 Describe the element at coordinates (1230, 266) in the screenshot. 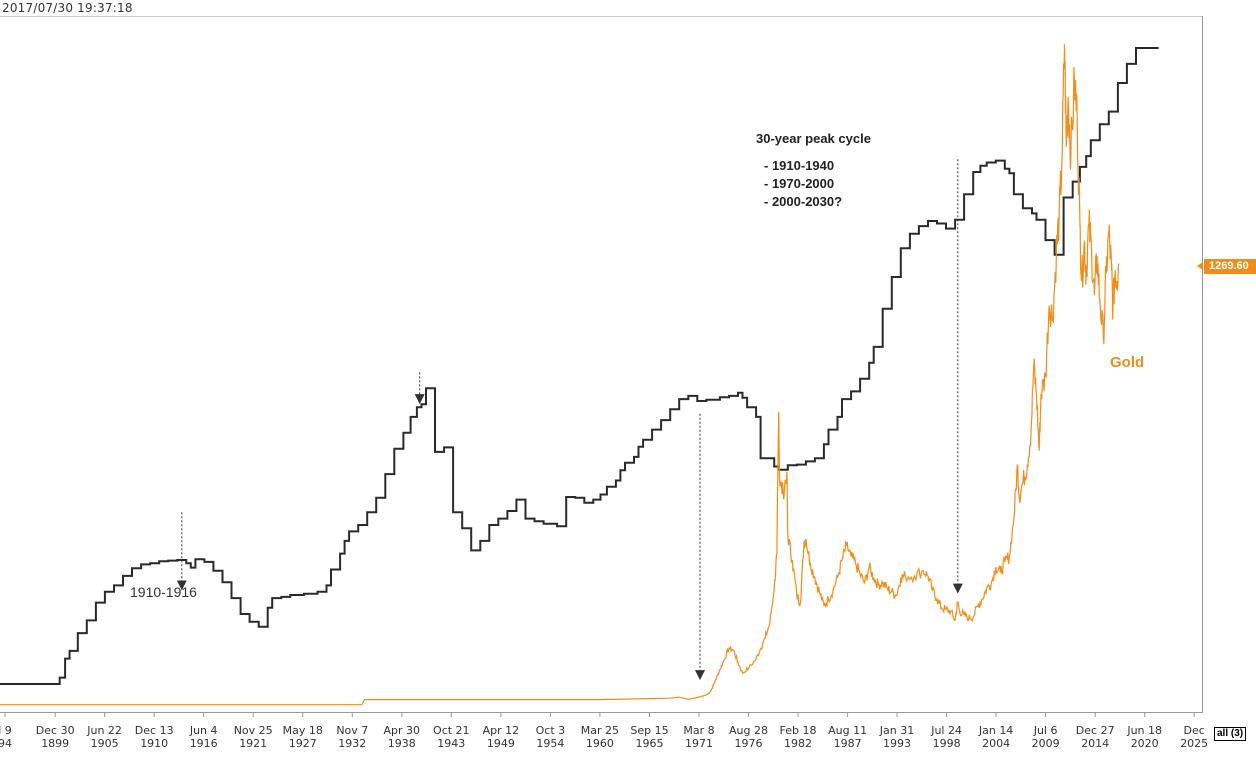

I see `last-price-tag: 1269.60` at that location.